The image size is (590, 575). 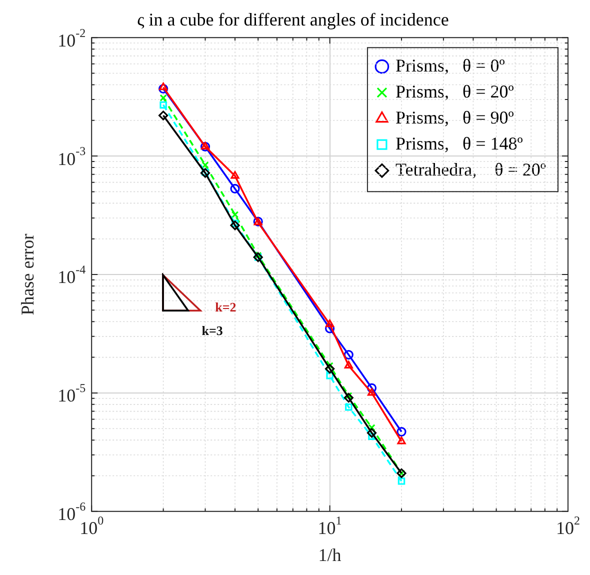 What do you see at coordinates (459, 143) in the screenshot?
I see `legend-label: Prisms, θ = 148º` at bounding box center [459, 143].